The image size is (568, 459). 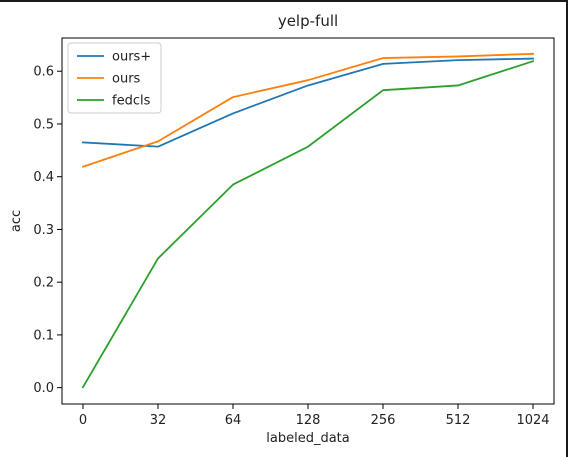 I want to click on x-axis-label: labeled_data, so click(x=307, y=438).